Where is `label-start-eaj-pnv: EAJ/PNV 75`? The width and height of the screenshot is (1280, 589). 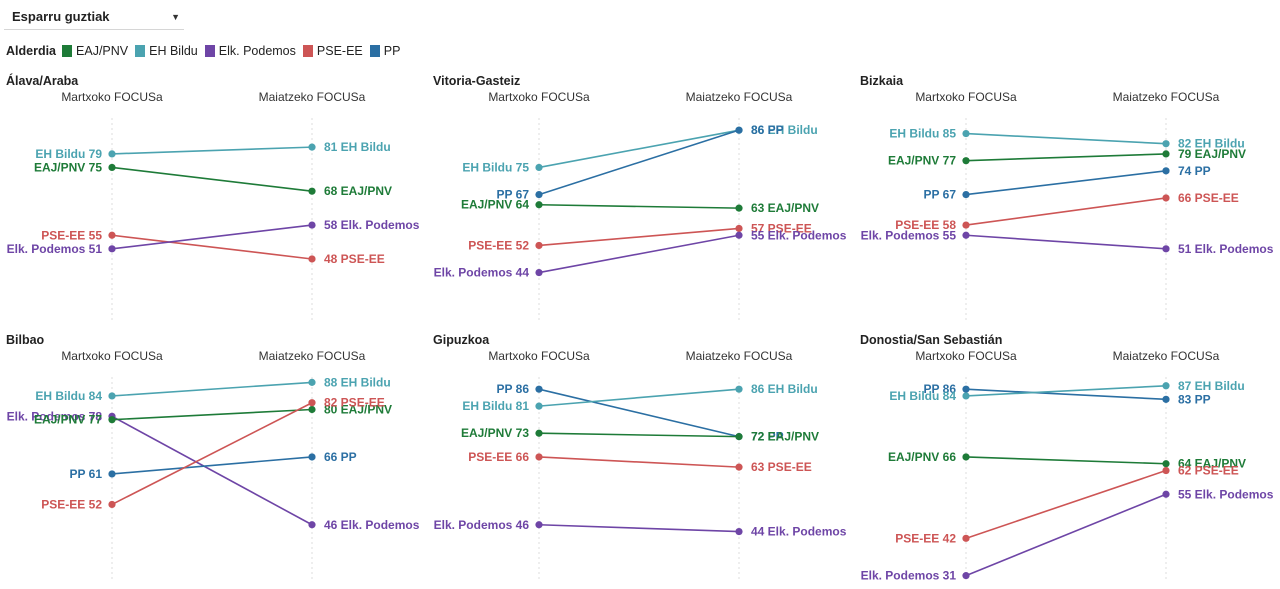
label-start-eaj-pnv: EAJ/PNV 75 is located at coordinates (68, 167).